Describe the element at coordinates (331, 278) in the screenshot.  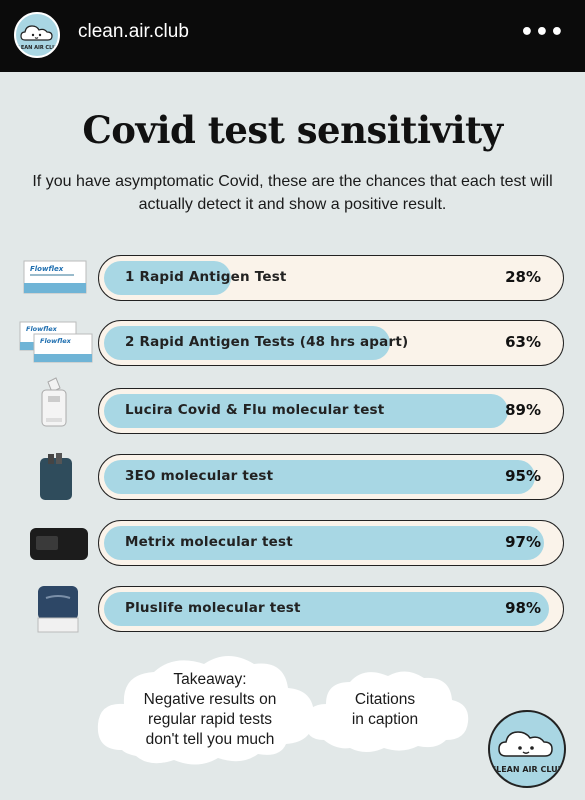
I see `sensitivity-bar: 1 Rapid Antigen Test 28%` at that location.